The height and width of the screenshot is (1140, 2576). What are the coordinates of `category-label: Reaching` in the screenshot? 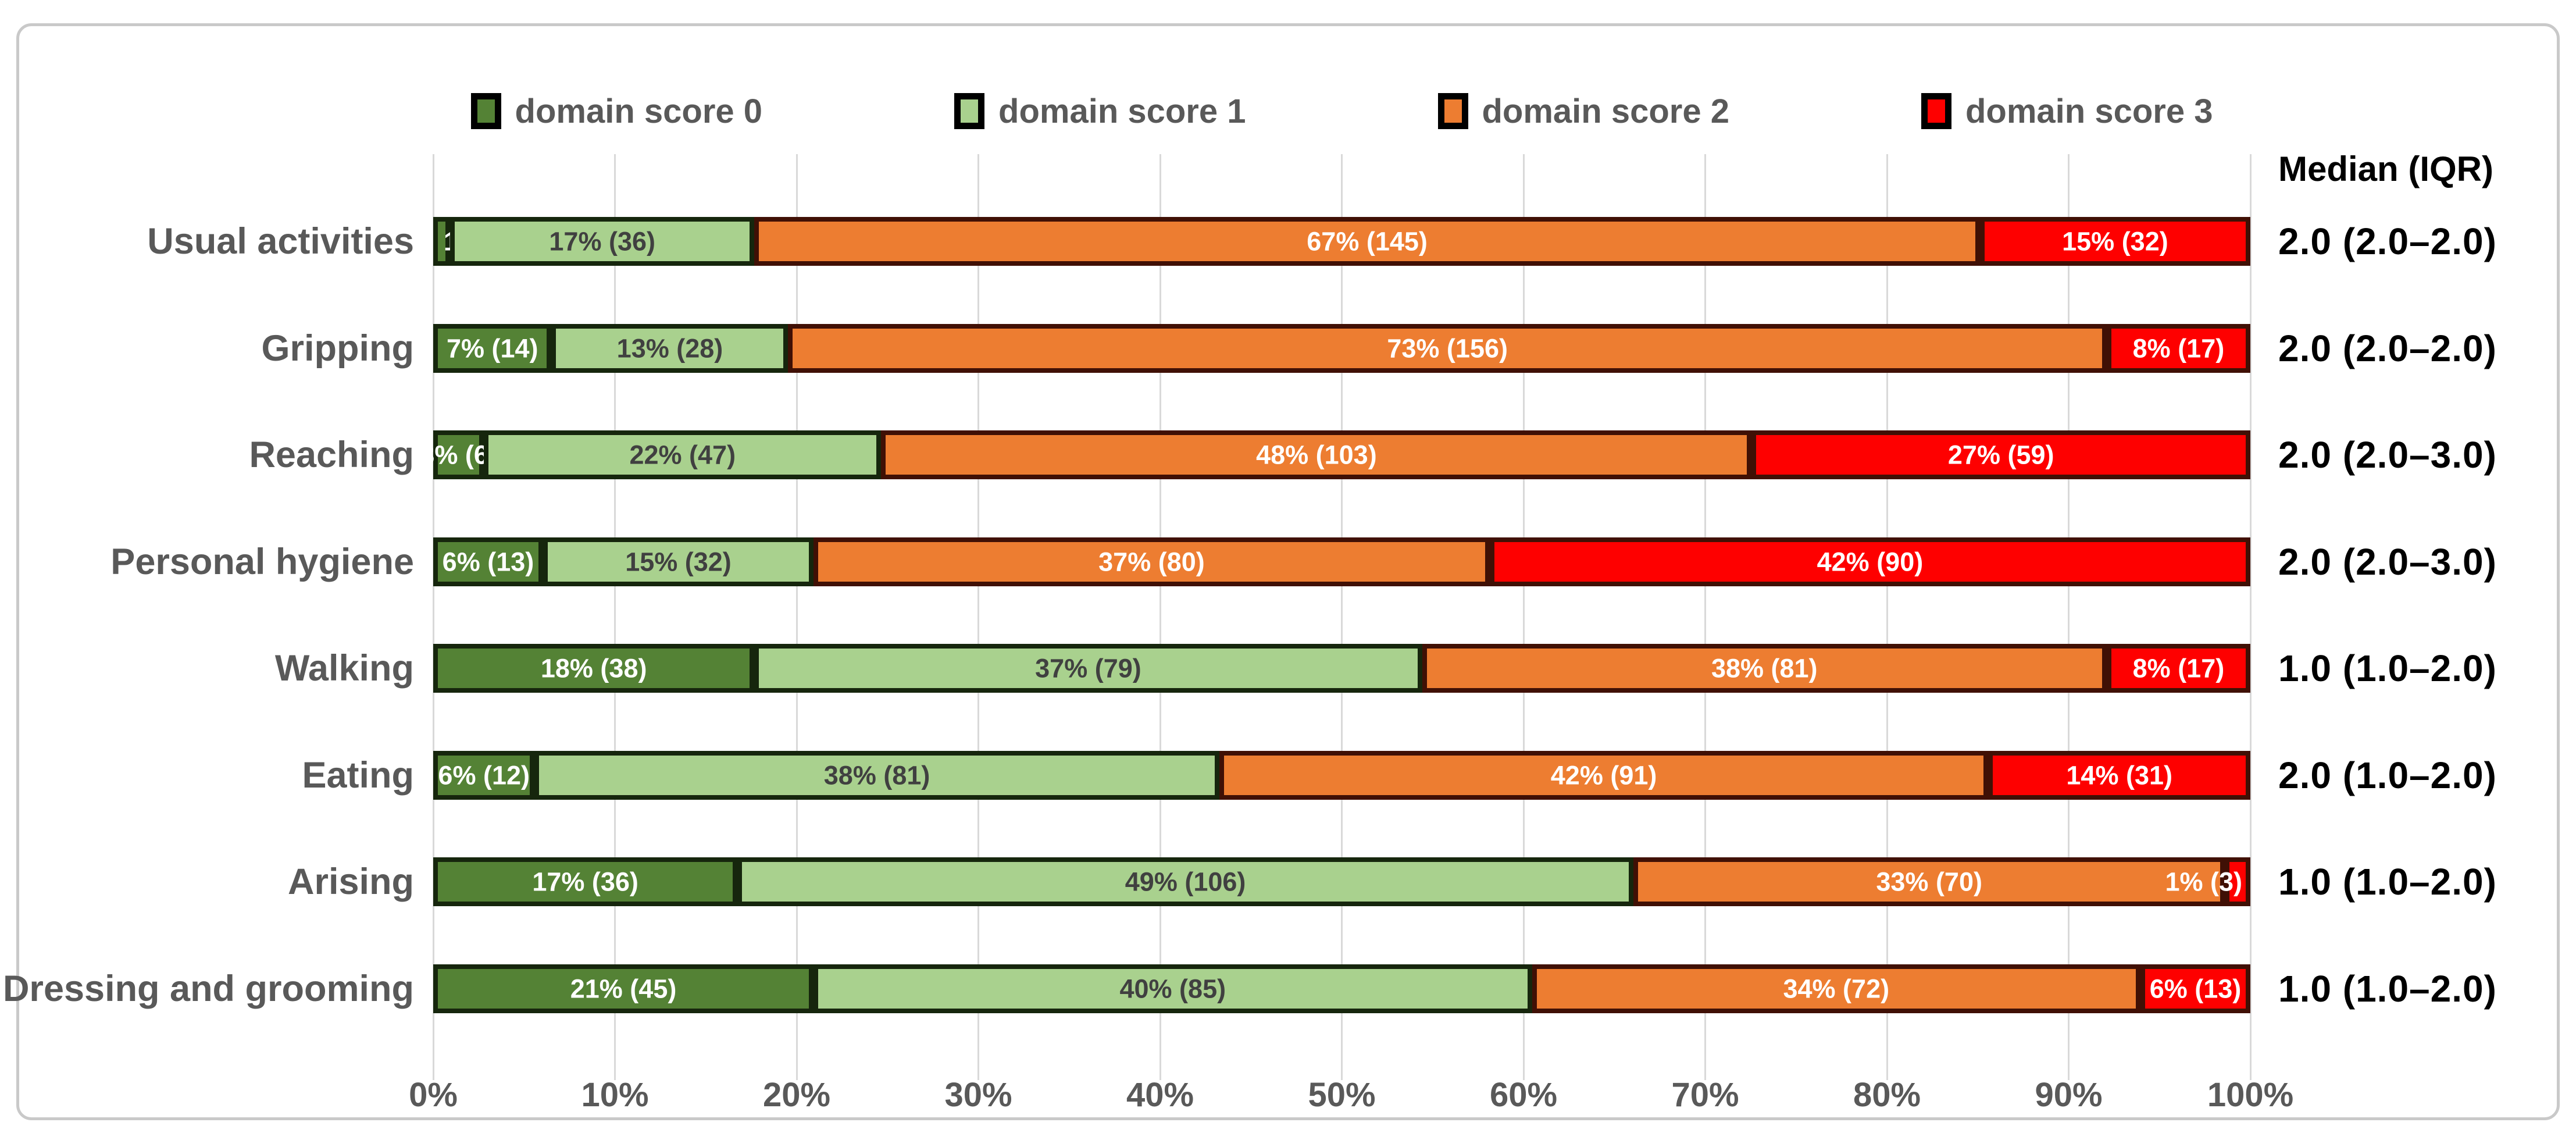 It's located at (332, 454).